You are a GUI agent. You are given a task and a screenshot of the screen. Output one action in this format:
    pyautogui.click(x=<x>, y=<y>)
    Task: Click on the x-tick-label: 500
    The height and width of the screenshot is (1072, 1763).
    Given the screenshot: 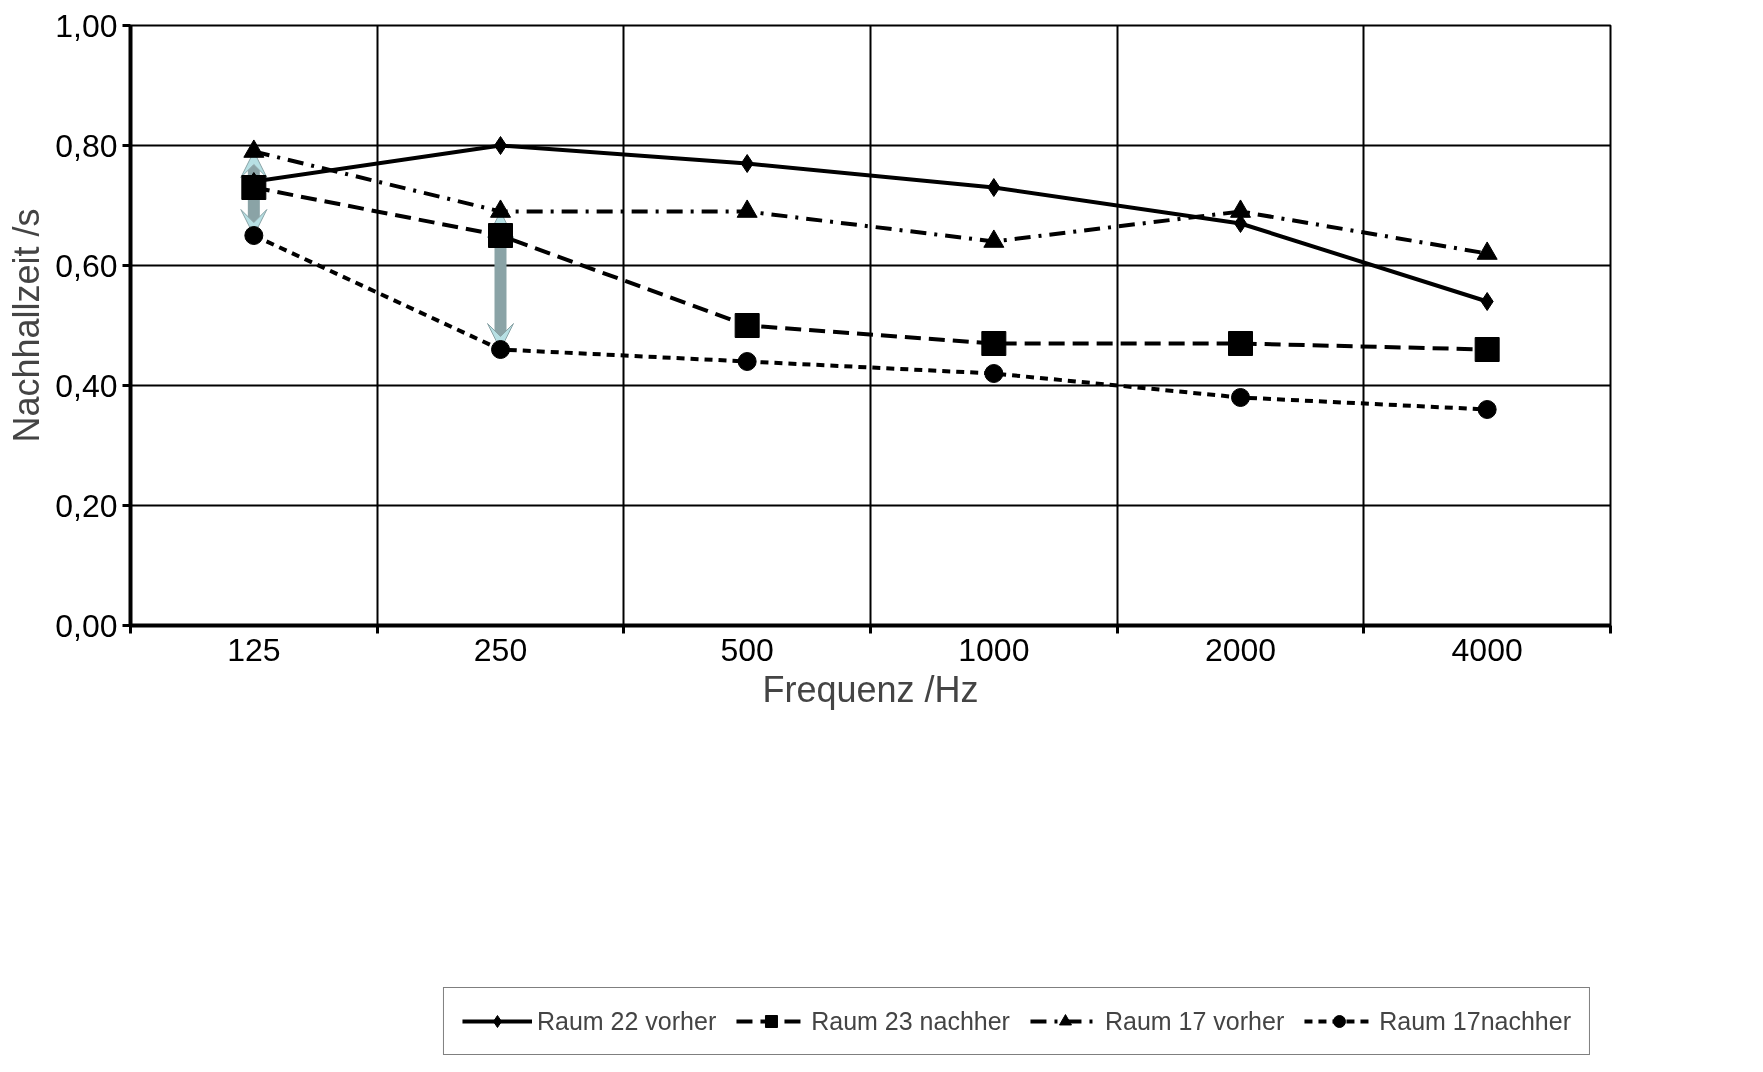 What is the action you would take?
    pyautogui.click(x=747, y=649)
    